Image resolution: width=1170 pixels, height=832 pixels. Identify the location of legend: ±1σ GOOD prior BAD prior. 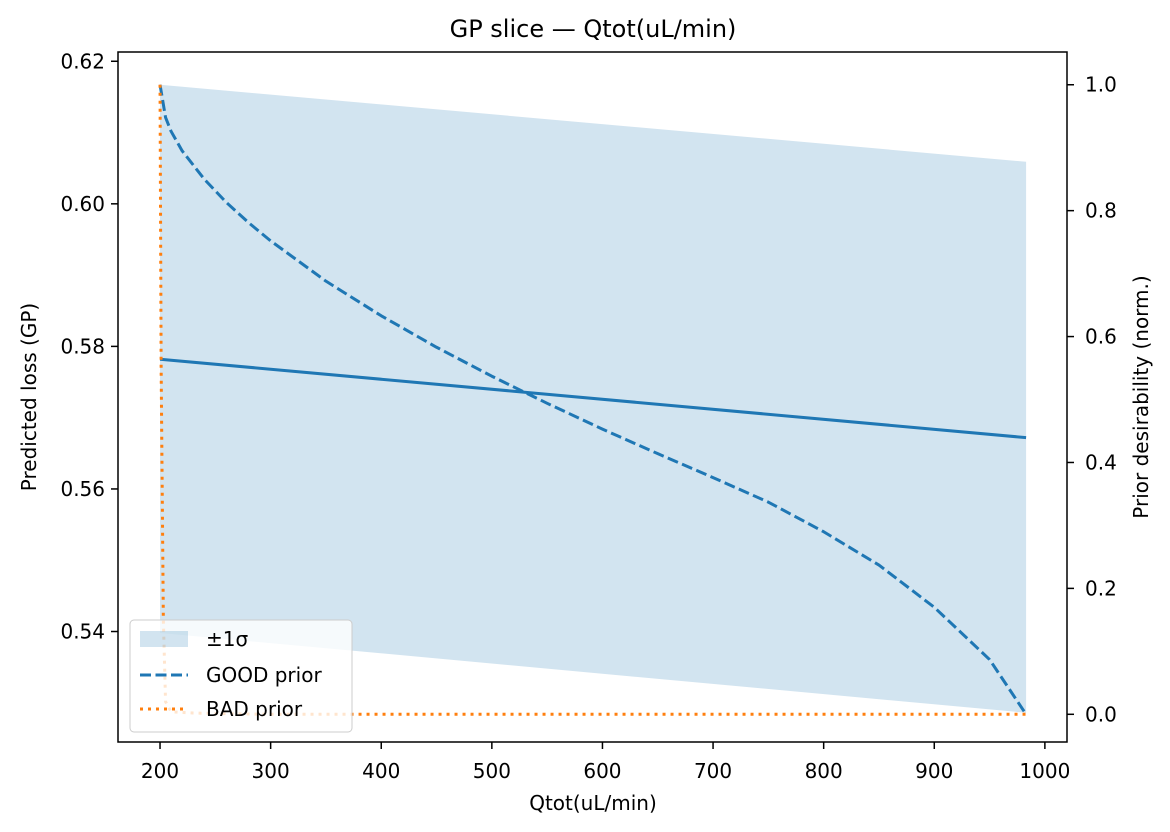
(241, 676).